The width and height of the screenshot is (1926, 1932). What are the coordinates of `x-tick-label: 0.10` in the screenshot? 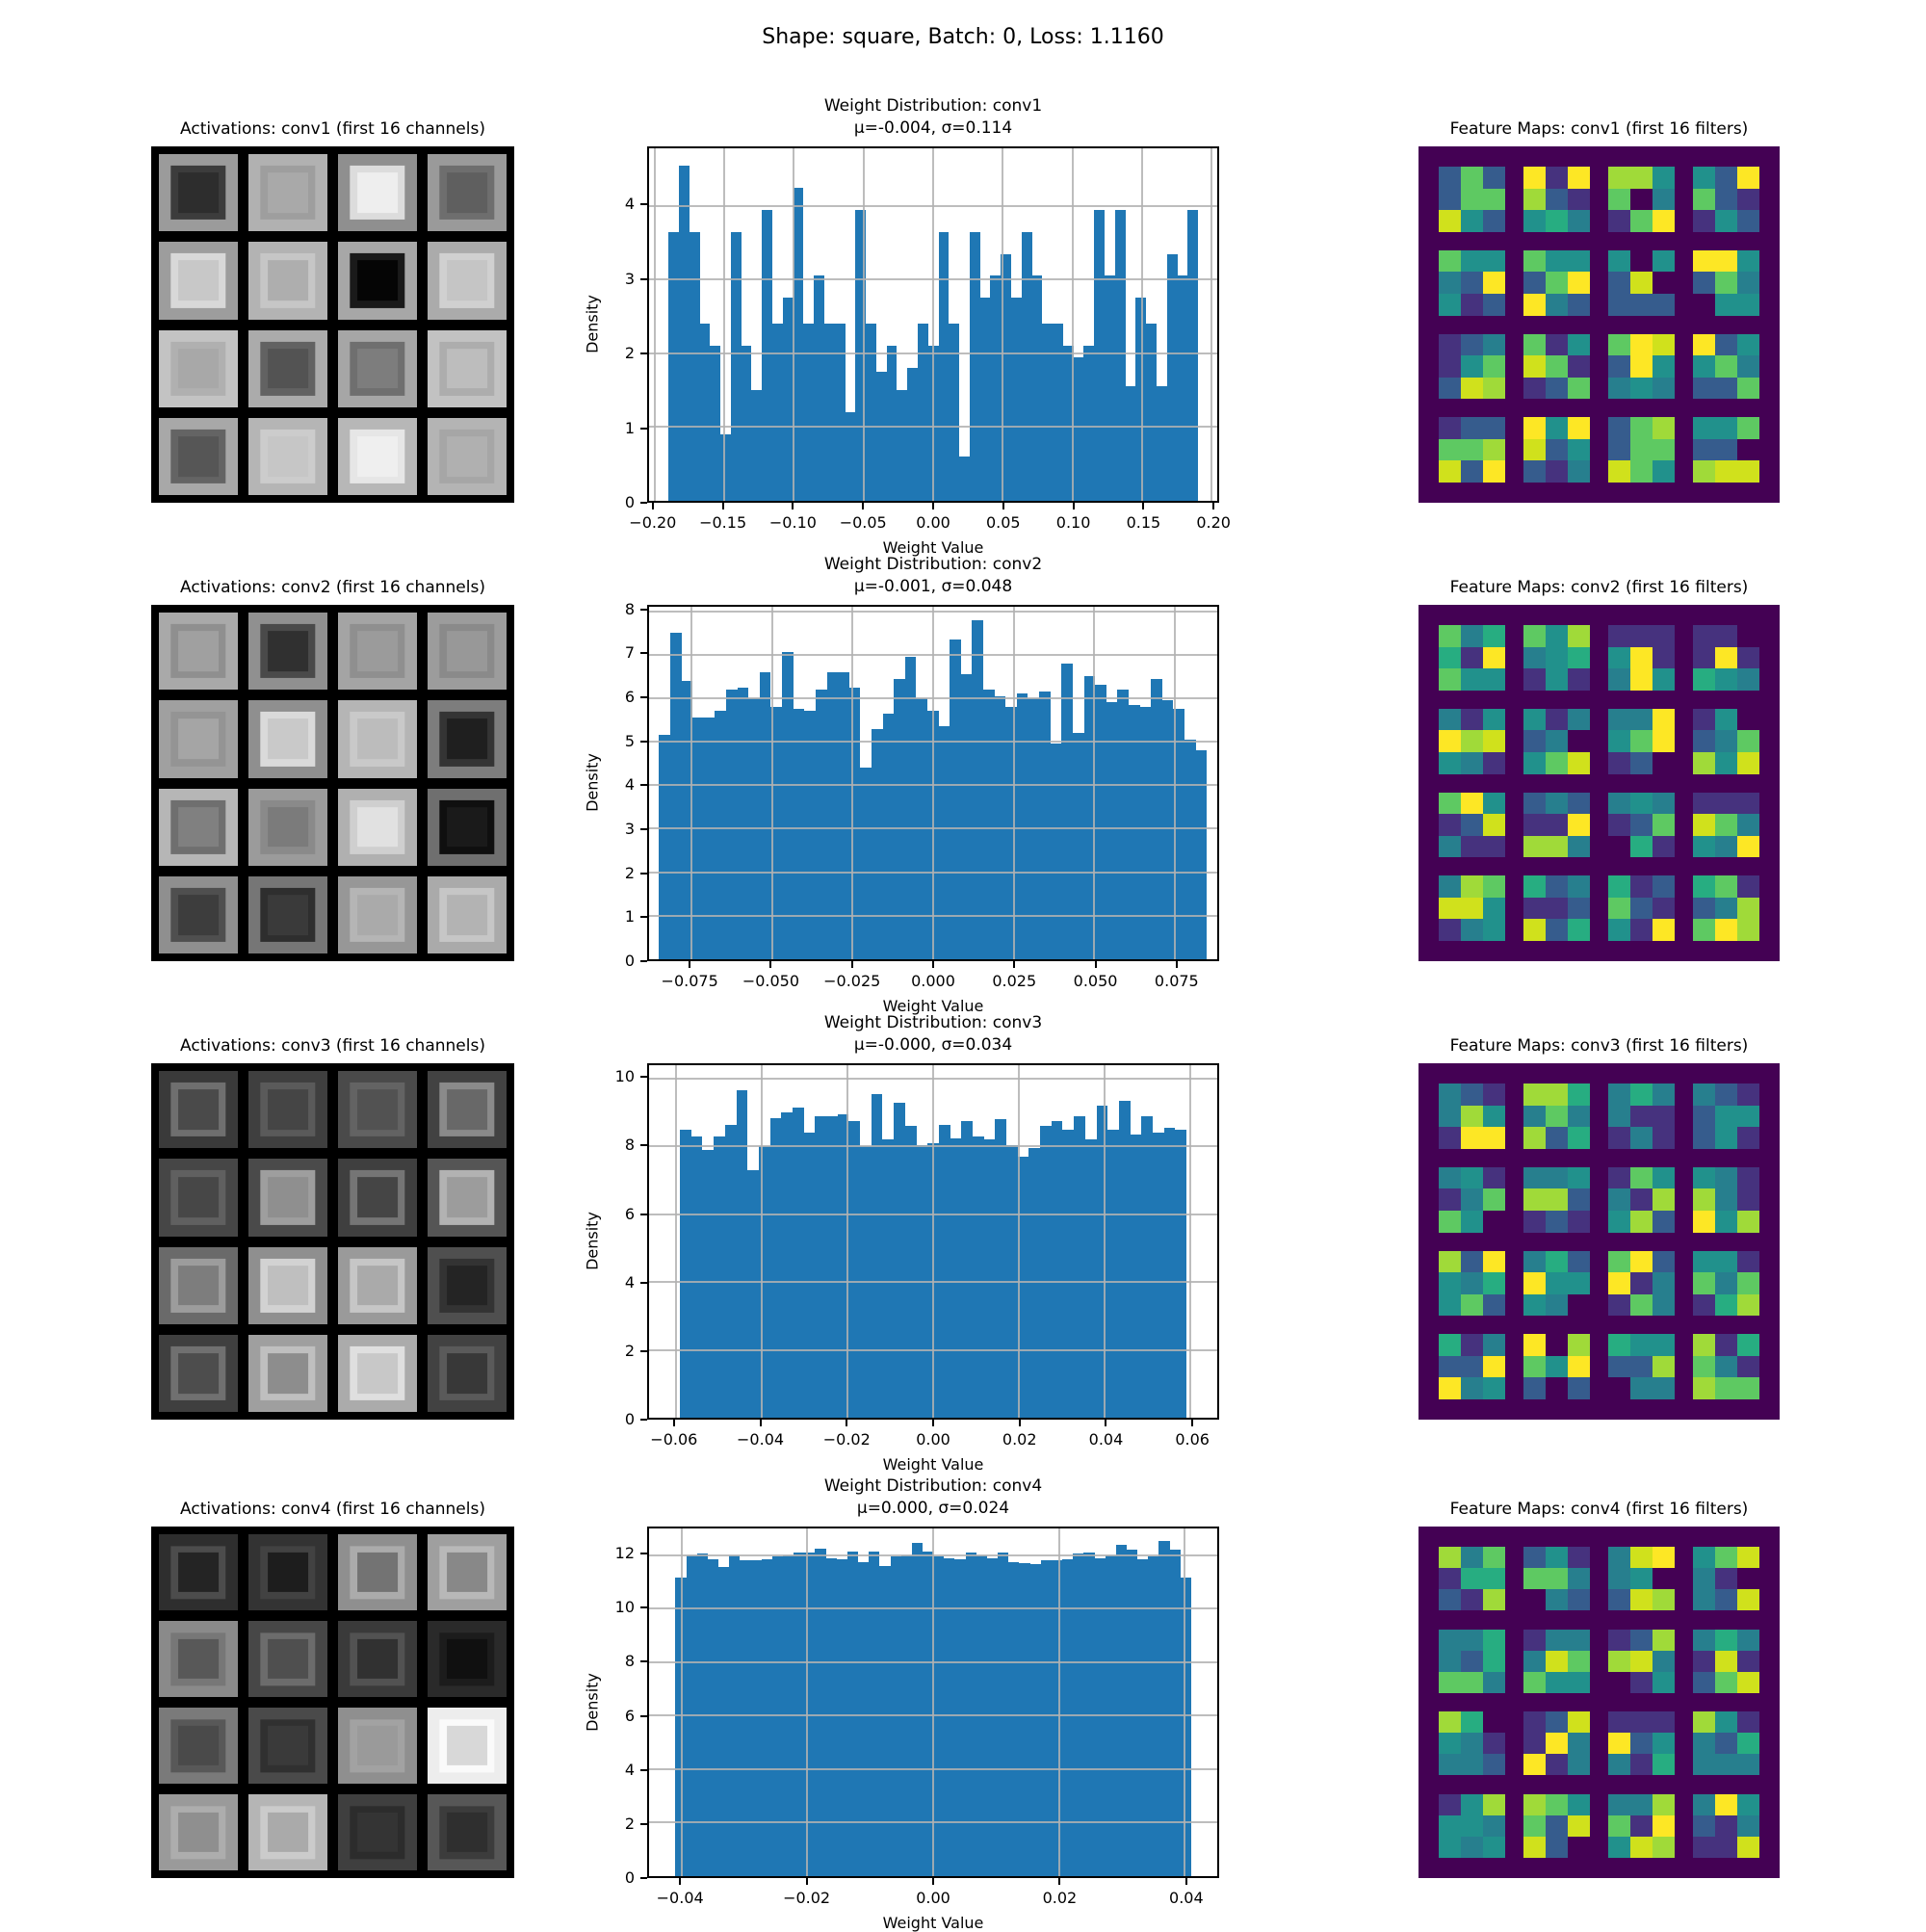 It's located at (1073, 522).